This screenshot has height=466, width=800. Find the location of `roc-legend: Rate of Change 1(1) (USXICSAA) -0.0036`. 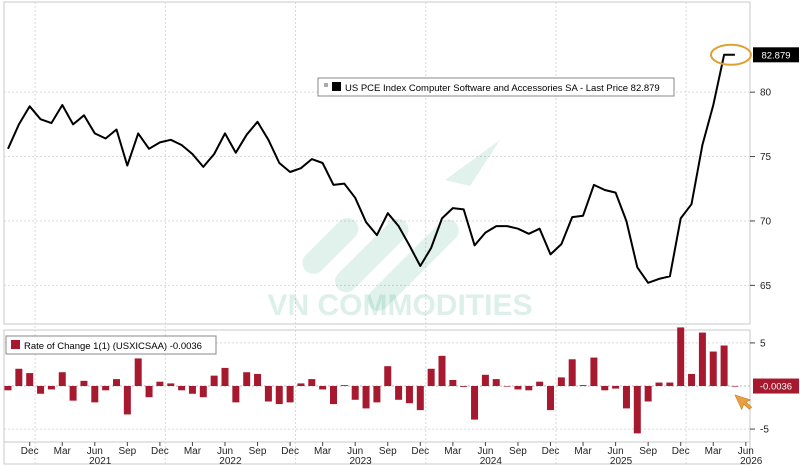

roc-legend: Rate of Change 1(1) (USXICSAA) -0.0036 is located at coordinates (111, 345).